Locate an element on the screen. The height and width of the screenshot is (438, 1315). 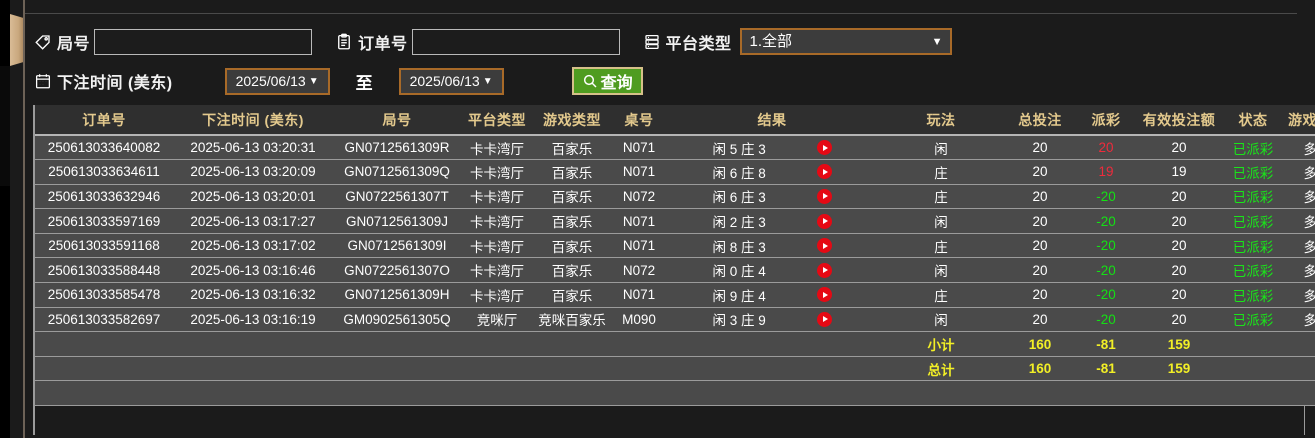
date-to-picker: 2025/06/13 ▼ is located at coordinates (451, 81).